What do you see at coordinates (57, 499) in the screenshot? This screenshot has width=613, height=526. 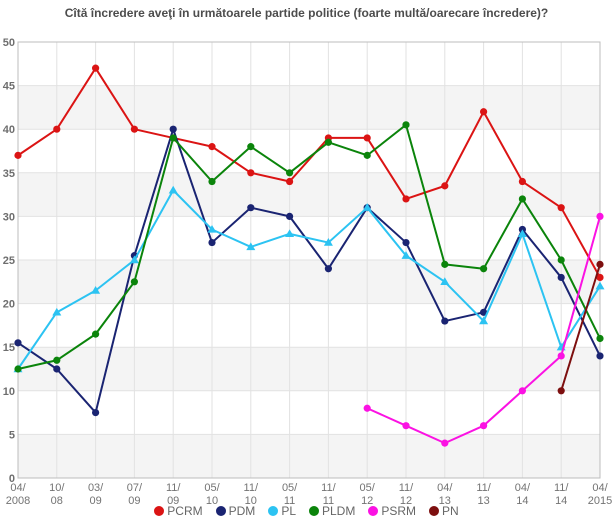 I see `x-axis-tick-label: 08` at bounding box center [57, 499].